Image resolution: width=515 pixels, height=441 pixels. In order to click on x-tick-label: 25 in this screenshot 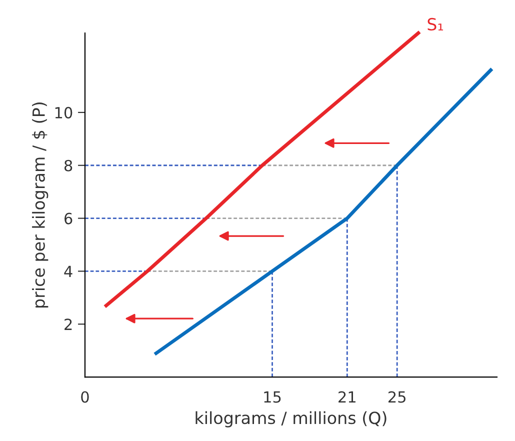, I will do `click(397, 397)`.